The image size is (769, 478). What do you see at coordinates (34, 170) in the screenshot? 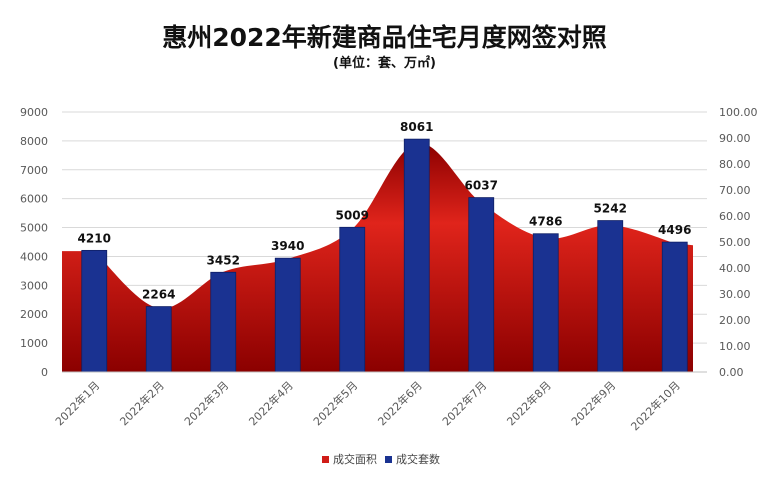
I see `y-tick-label-left: 7000` at bounding box center [34, 170].